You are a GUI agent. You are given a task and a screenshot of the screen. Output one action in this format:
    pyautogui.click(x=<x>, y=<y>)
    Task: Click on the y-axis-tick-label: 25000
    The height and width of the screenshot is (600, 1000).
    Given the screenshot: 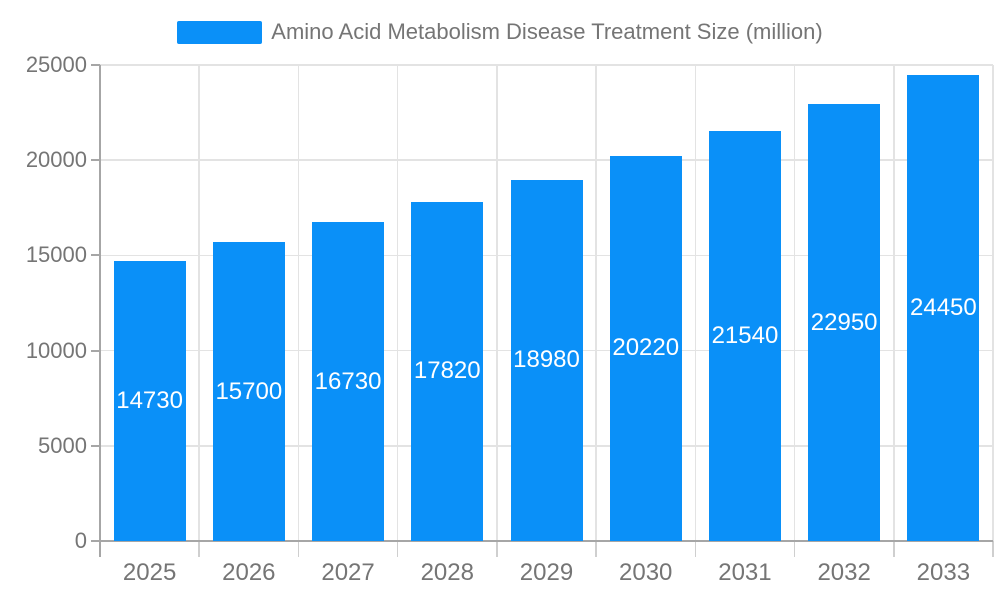 What is the action you would take?
    pyautogui.click(x=56, y=64)
    